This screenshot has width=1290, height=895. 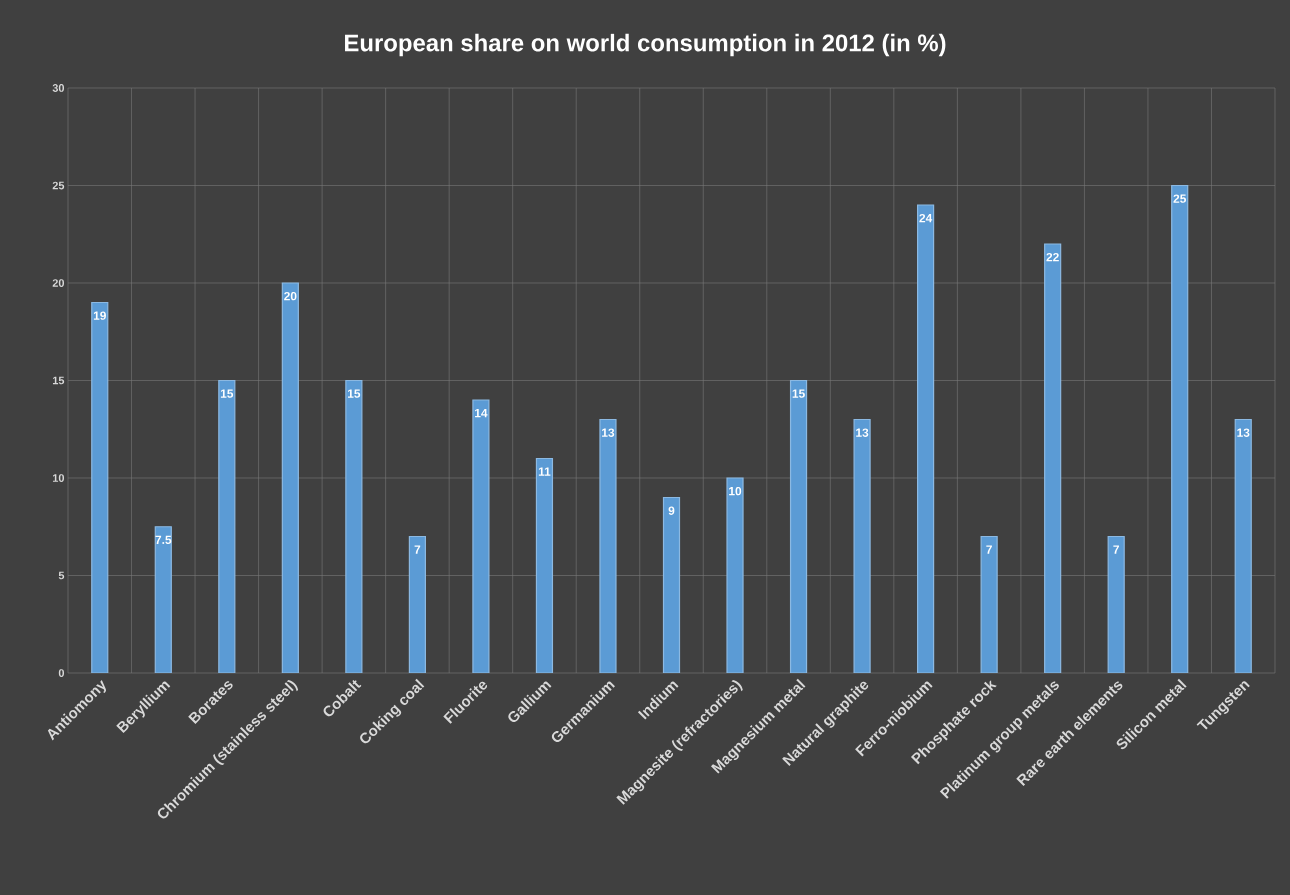 What do you see at coordinates (544, 471) in the screenshot?
I see `data-label: 11` at bounding box center [544, 471].